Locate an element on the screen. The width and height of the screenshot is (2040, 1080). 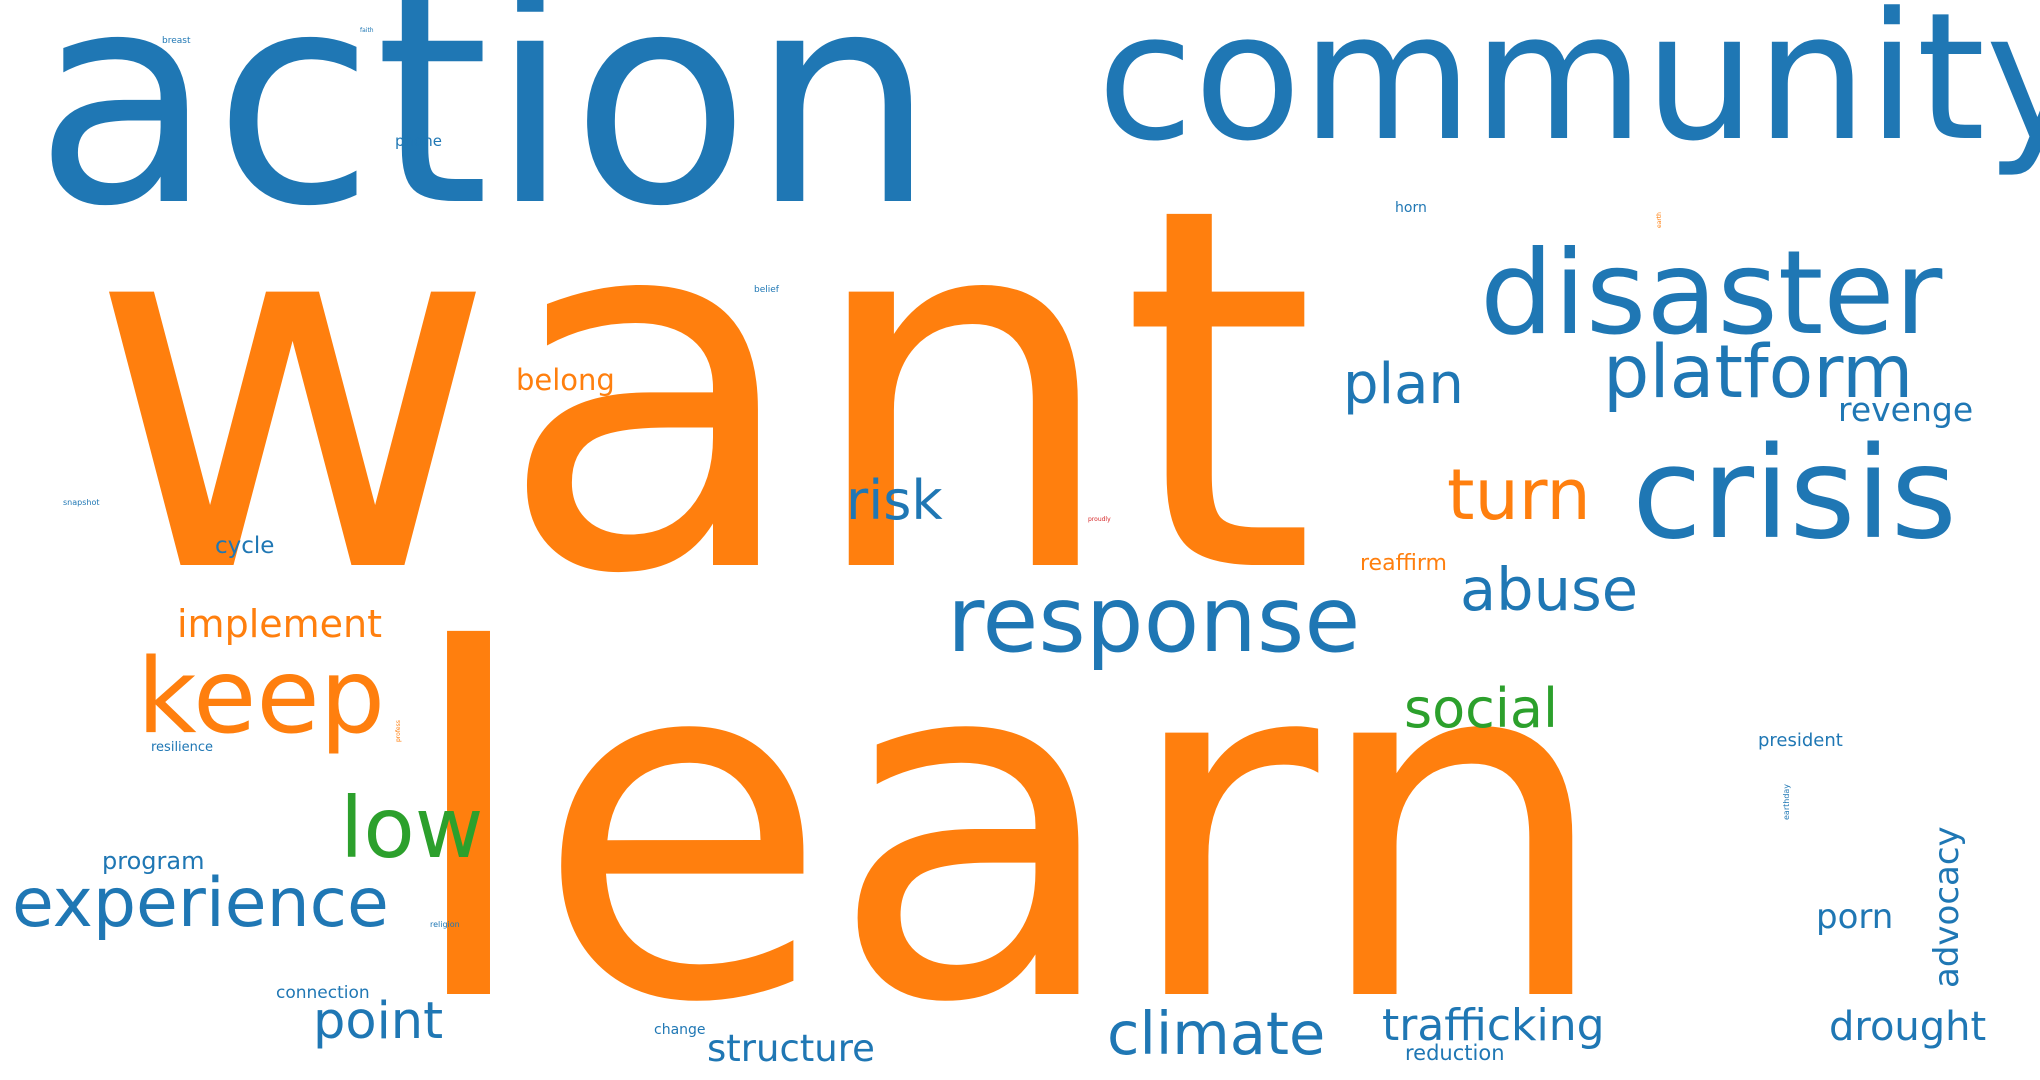
word-point: point is located at coordinates (378, 1021).